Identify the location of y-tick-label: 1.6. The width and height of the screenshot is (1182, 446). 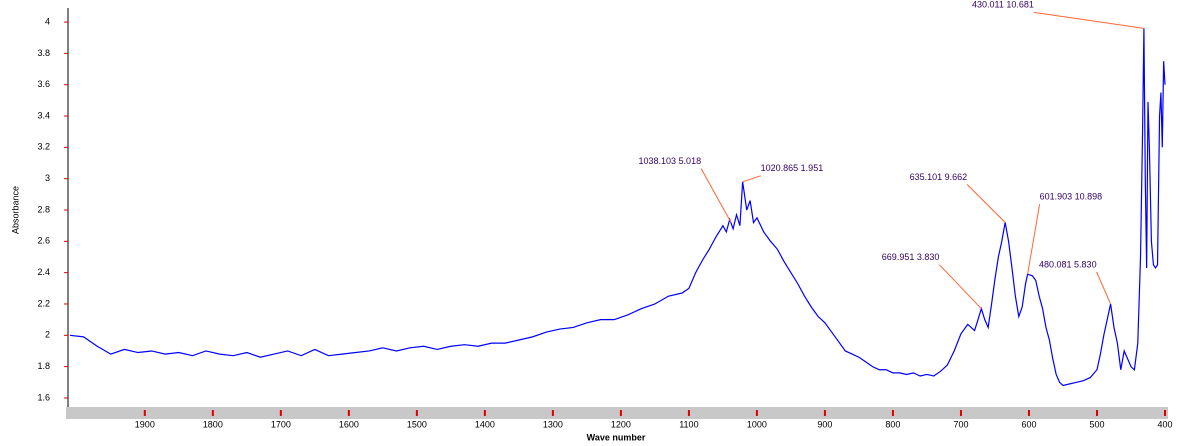
(43, 397).